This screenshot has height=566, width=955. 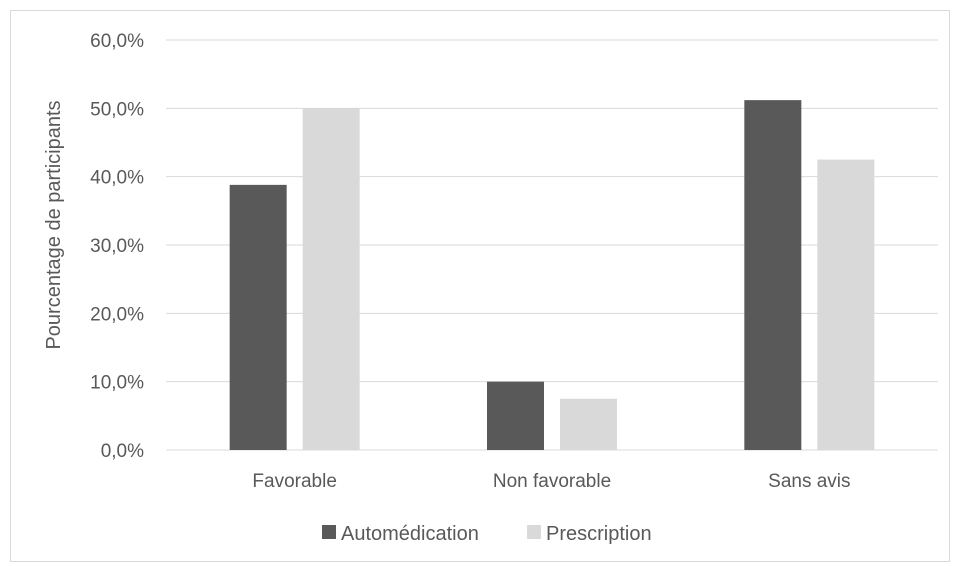 What do you see at coordinates (487, 534) in the screenshot?
I see `legend: Automédication Prescription` at bounding box center [487, 534].